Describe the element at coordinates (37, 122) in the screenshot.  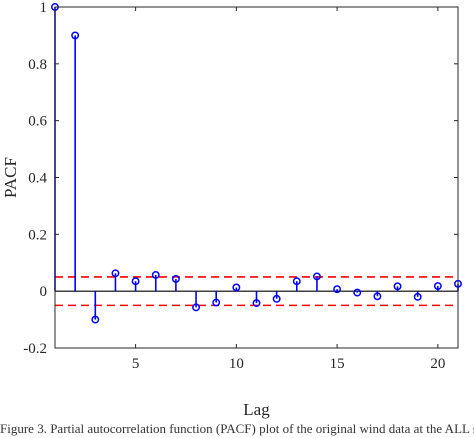
I see `y-tick-label: 0.6` at that location.